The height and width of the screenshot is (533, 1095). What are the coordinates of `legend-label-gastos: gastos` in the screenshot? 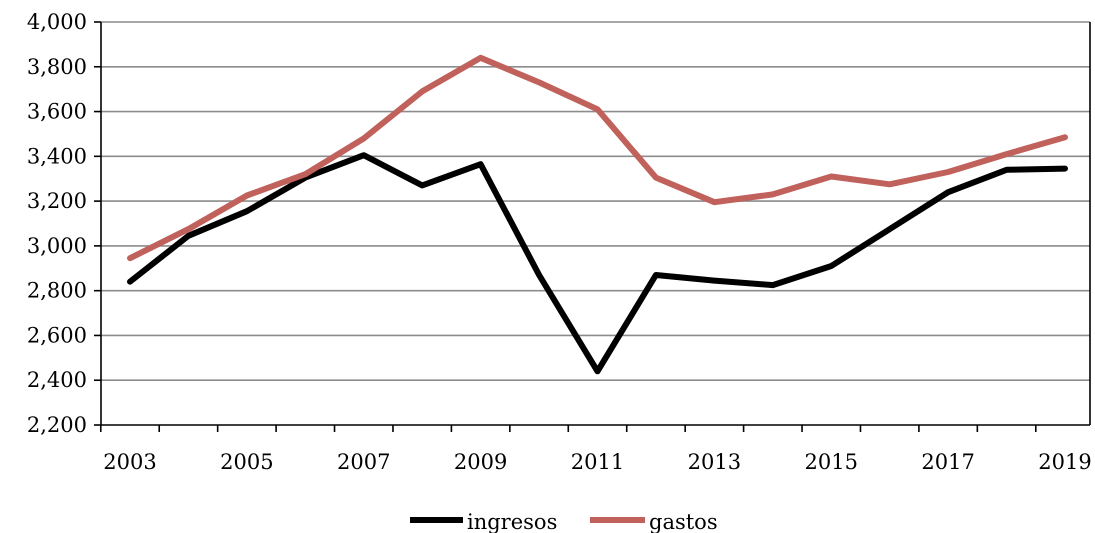 It's located at (683, 521).